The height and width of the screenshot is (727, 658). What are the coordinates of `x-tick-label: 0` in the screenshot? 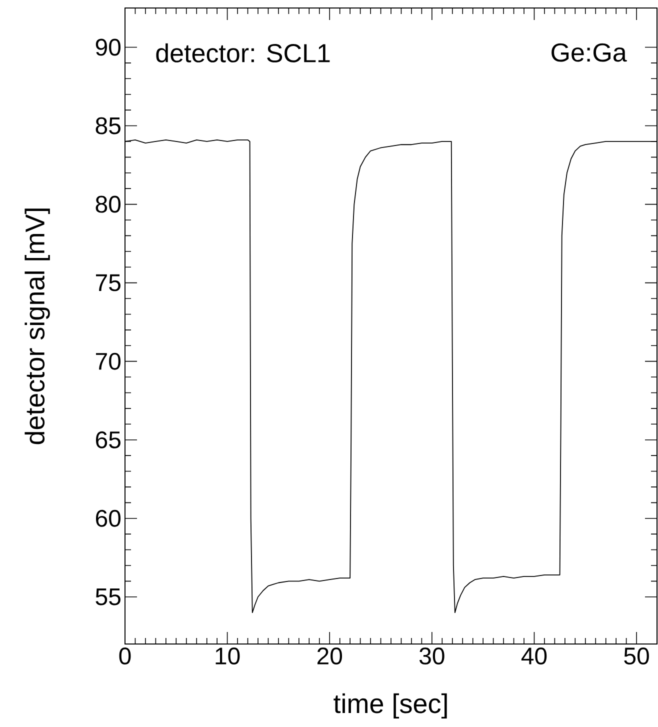 It's located at (125, 656).